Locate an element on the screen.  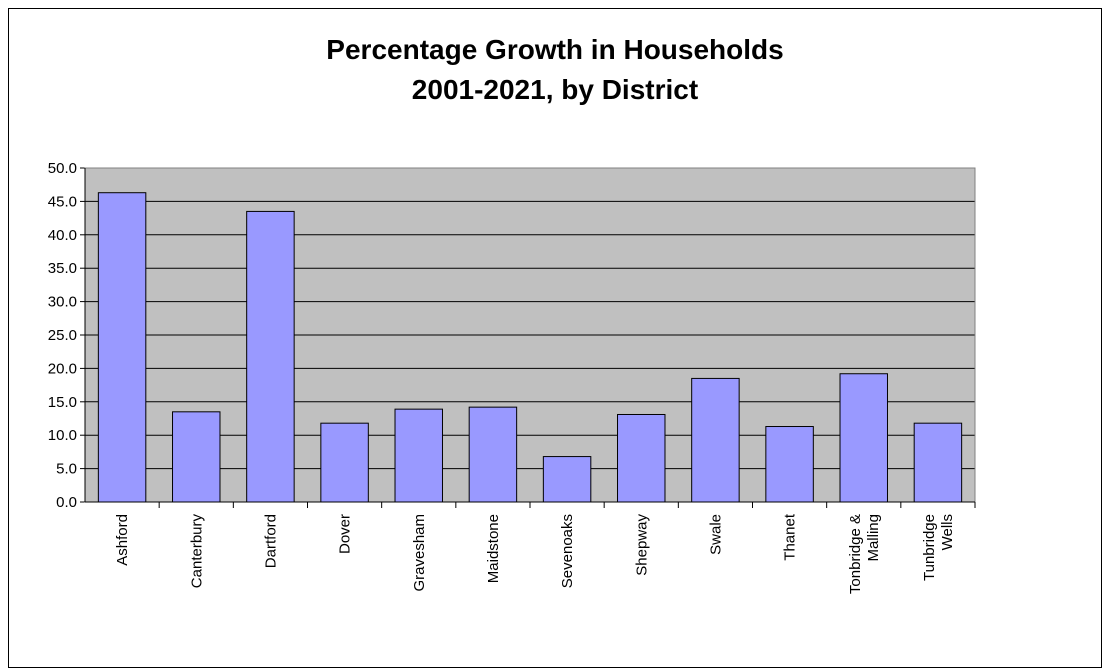
category-label-line: Thanet is located at coordinates (790, 537).